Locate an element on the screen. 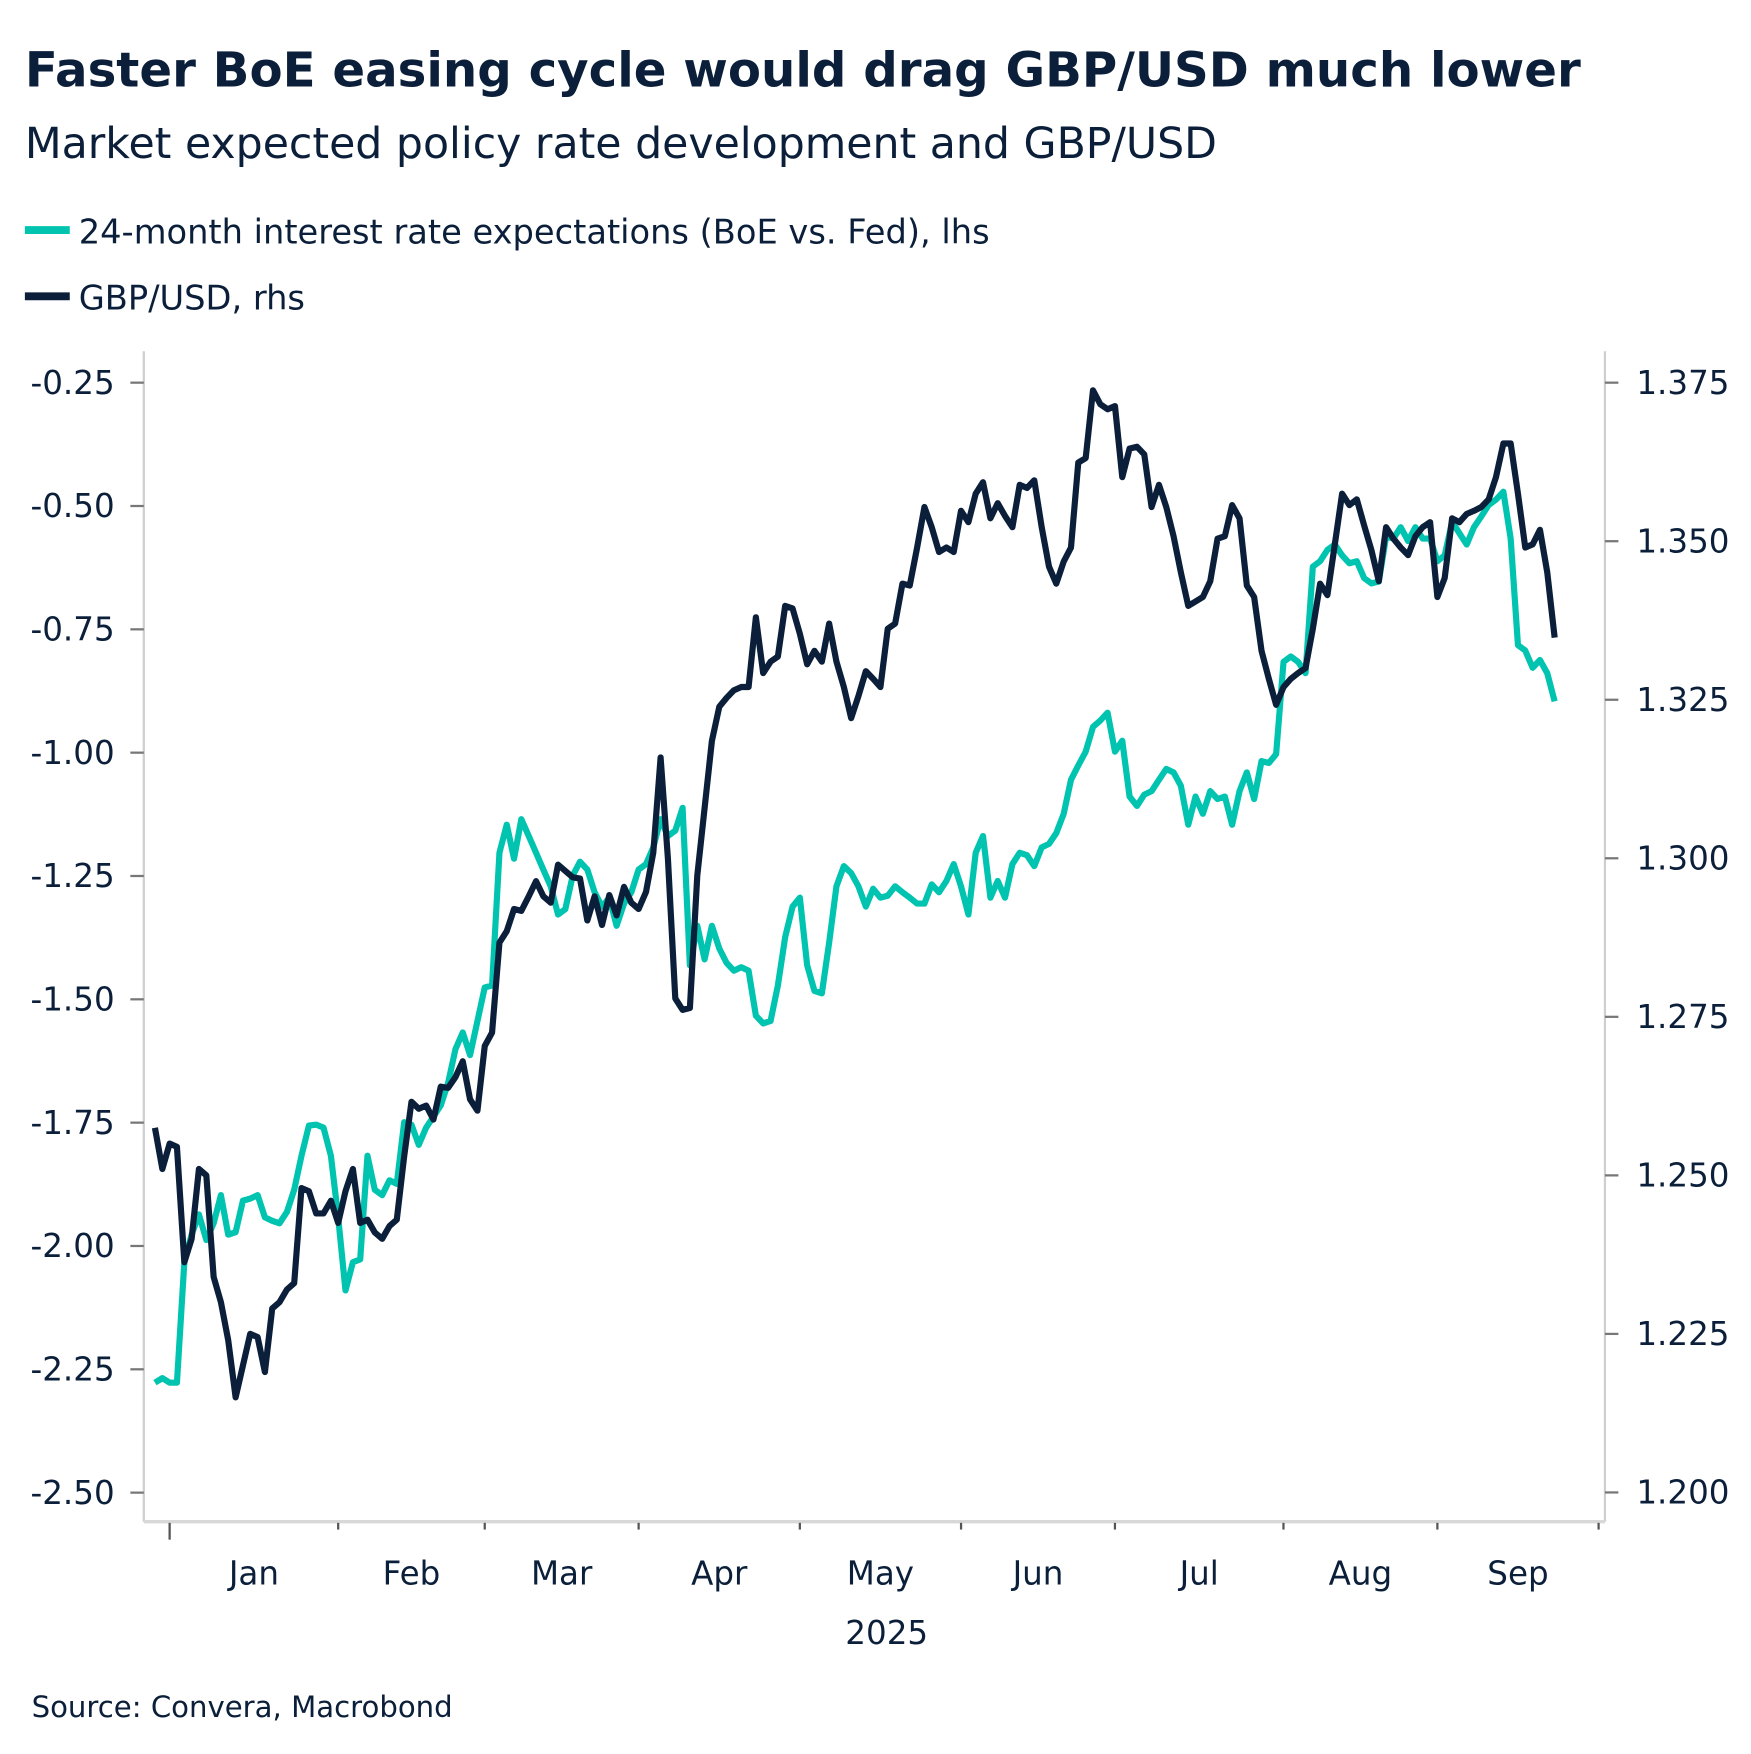  left-tick-label: -2.25 is located at coordinates (72, 1370).